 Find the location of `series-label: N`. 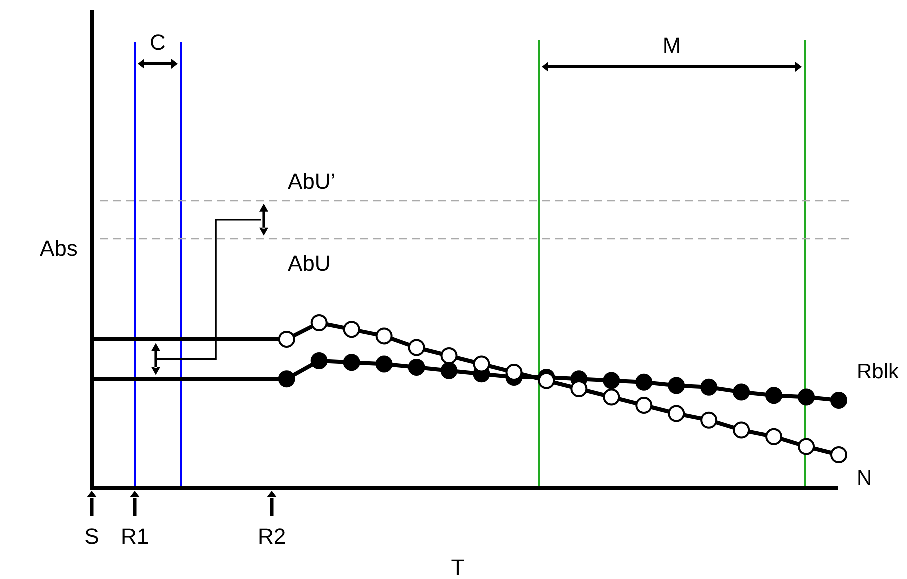

series-label: N is located at coordinates (864, 478).